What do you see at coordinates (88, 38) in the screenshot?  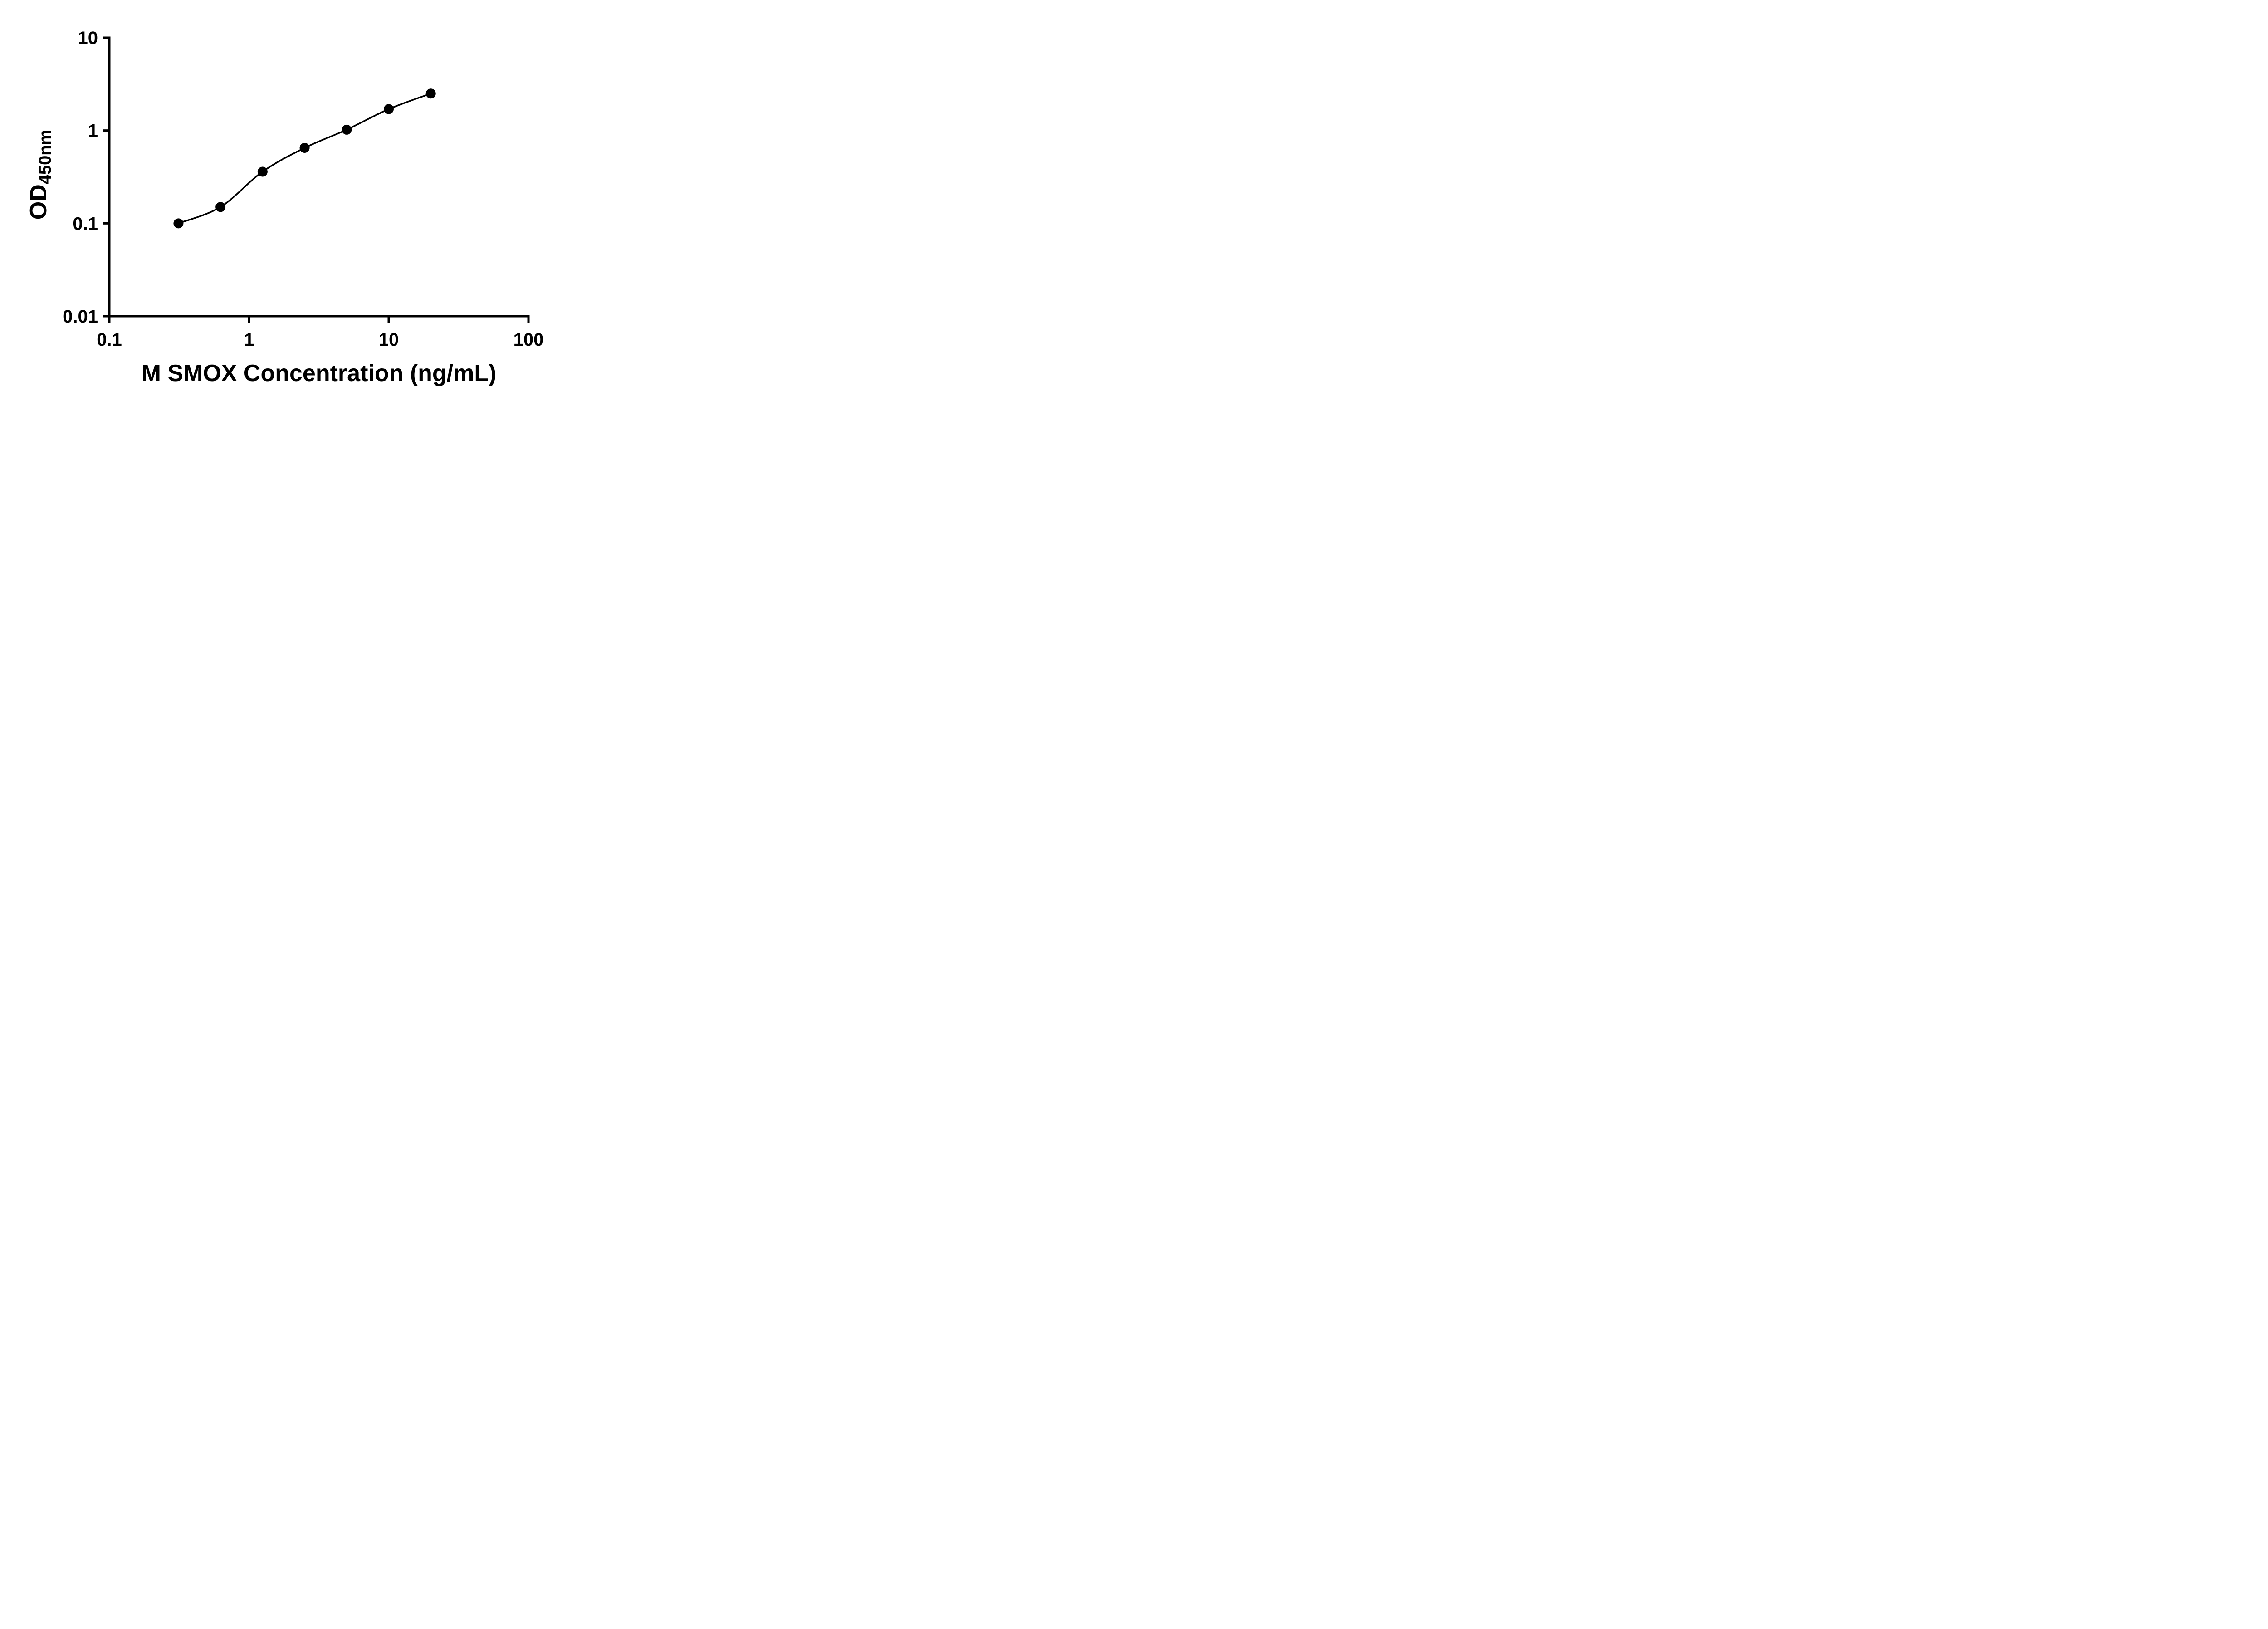 I see `y-tick-label: 10` at bounding box center [88, 38].